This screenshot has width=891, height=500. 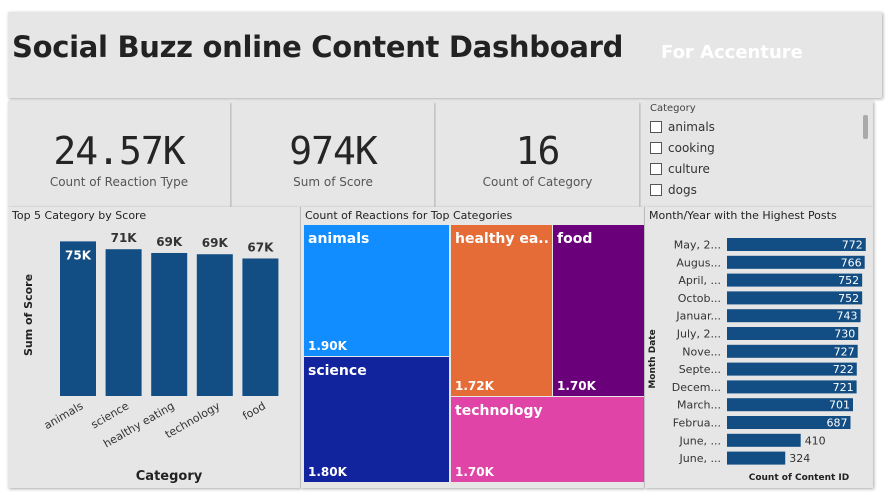 I want to click on data-label: 743, so click(x=847, y=316).